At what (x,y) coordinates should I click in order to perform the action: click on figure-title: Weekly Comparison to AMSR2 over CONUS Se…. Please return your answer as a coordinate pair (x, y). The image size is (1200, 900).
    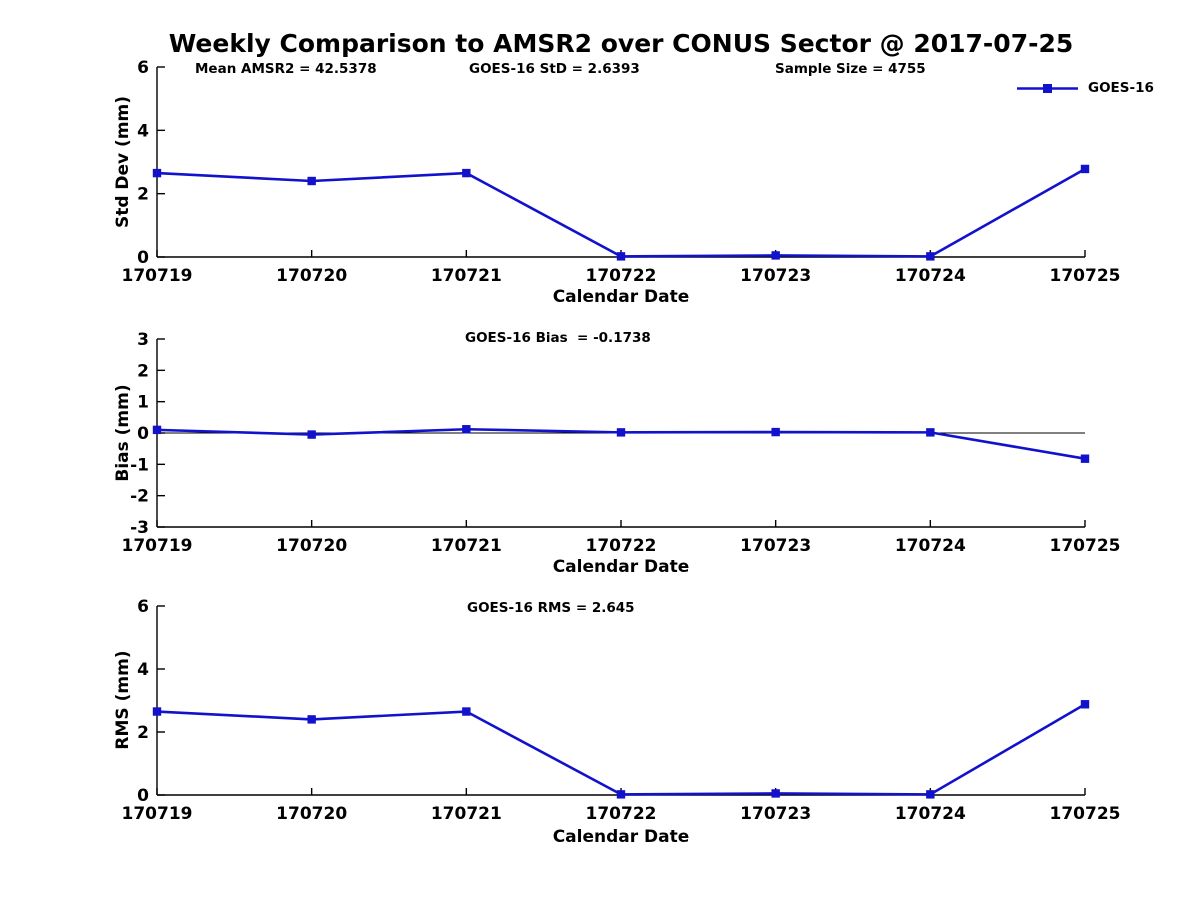
    Looking at the image, I should click on (621, 43).